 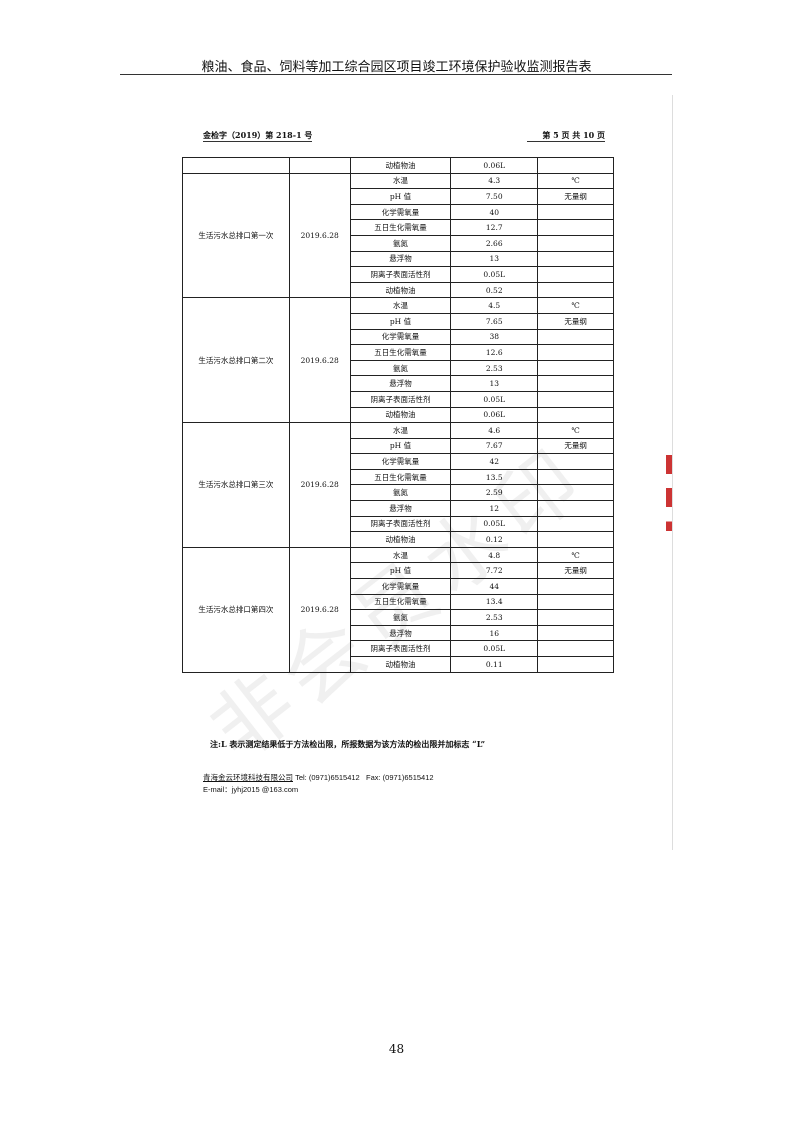 What do you see at coordinates (494, 539) in the screenshot?
I see `value-cell: 0.12` at bounding box center [494, 539].